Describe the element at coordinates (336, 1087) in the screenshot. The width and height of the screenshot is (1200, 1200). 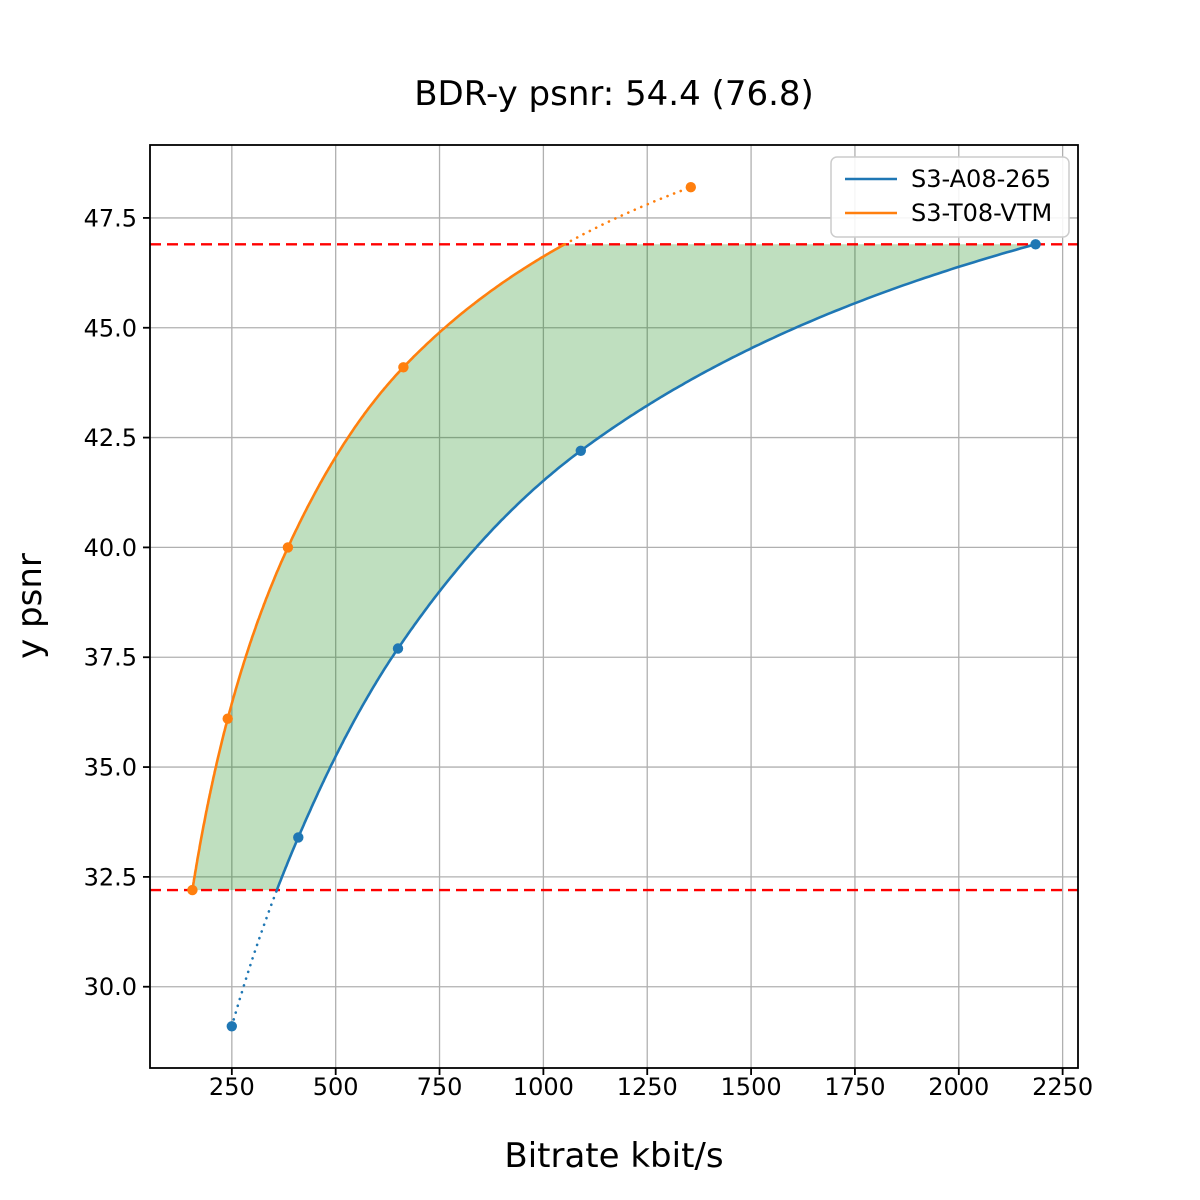
I see `x-tick-label: 500` at that location.